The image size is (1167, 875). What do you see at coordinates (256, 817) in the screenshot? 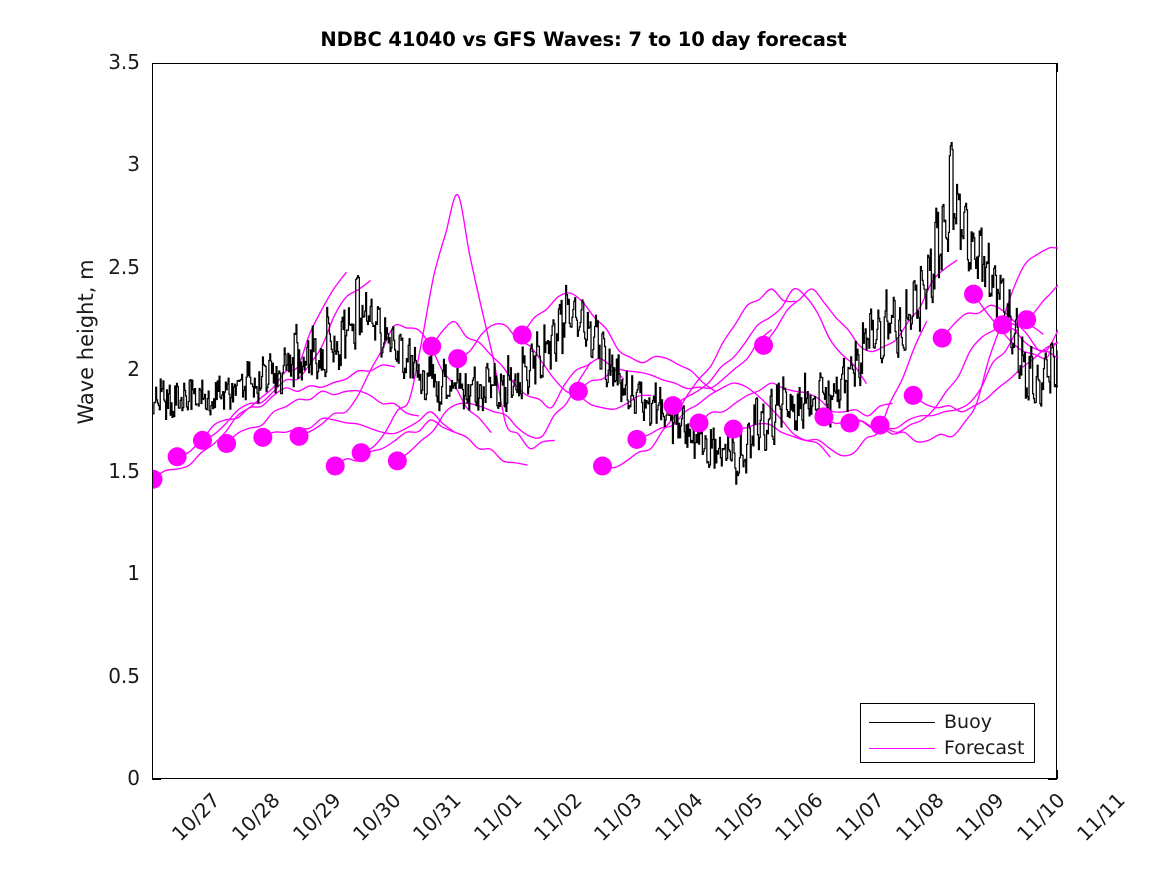
I see `x-tick-label: 10/28` at bounding box center [256, 817].